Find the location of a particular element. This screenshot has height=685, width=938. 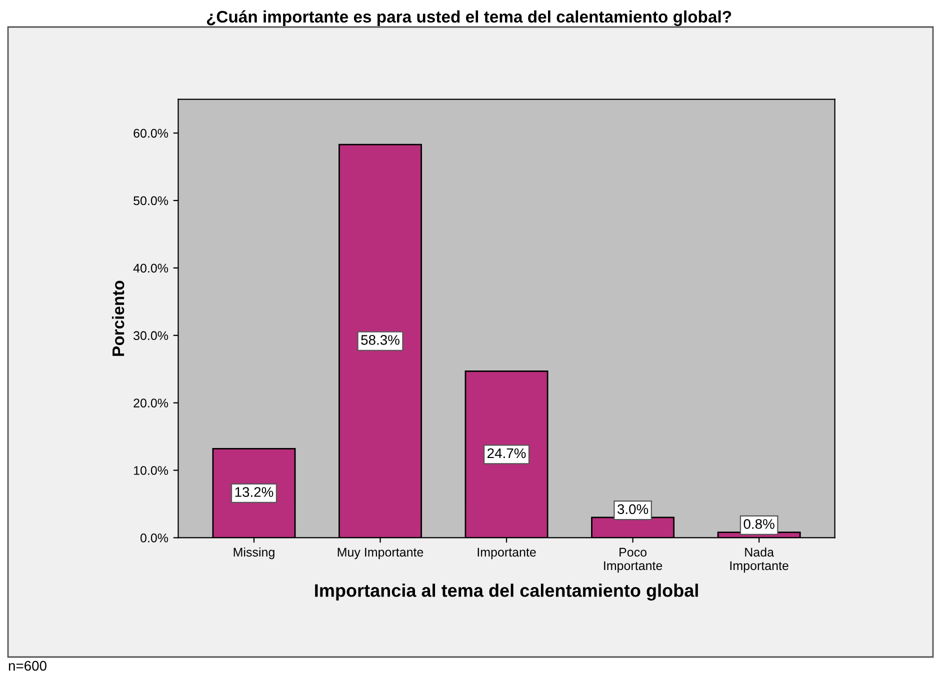

y-tick-label: 10.0% is located at coordinates (151, 470).